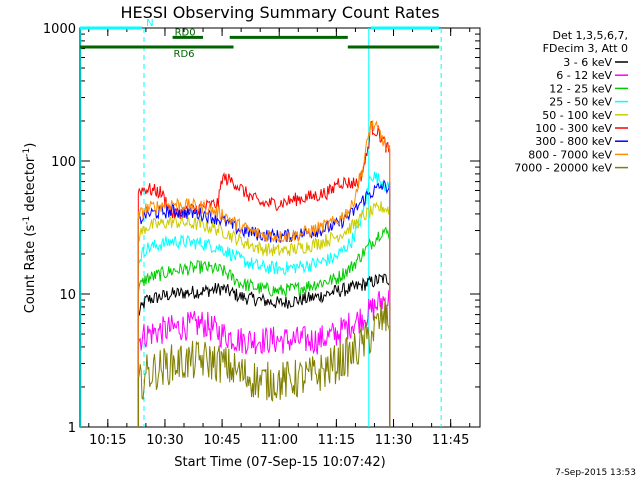  What do you see at coordinates (164, 440) in the screenshot?
I see `x-tick-label: 10:30` at bounding box center [164, 440].